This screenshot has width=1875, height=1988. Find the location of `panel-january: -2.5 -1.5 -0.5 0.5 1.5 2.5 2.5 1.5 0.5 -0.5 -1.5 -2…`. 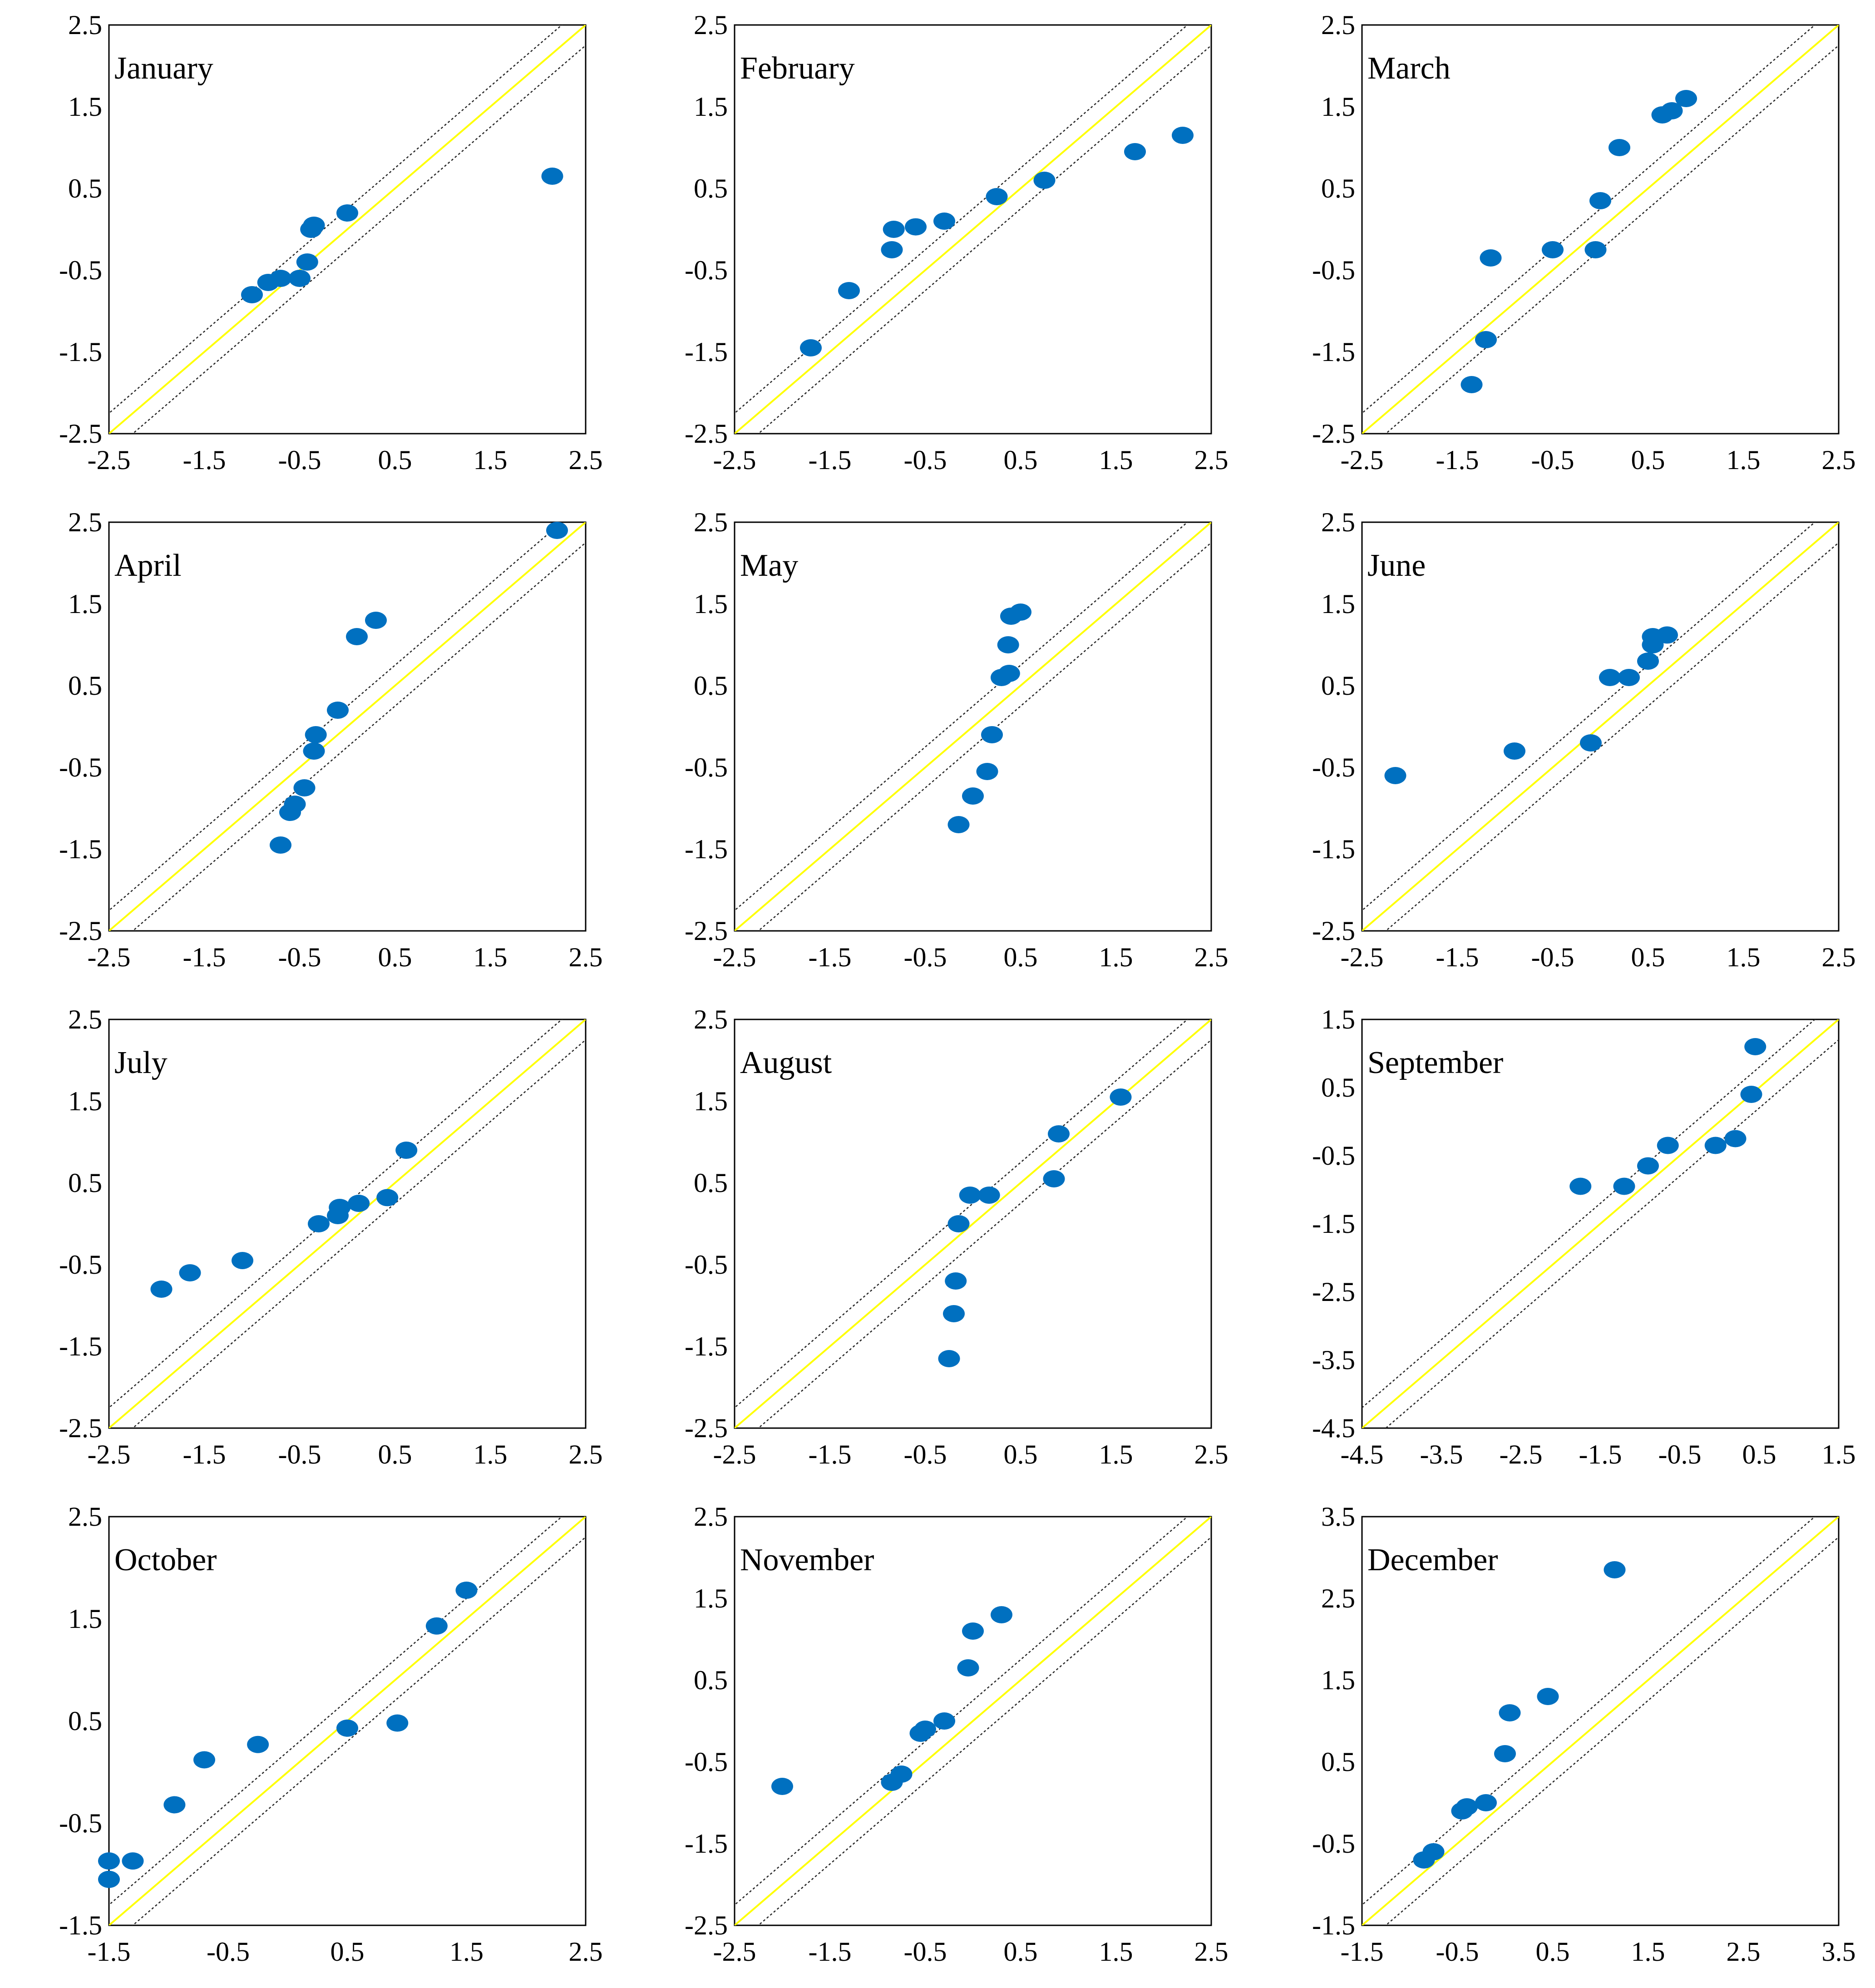

panel-january: -2.5 -1.5 -0.5 0.5 1.5 2.5 2.5 1.5 0.5 -0.5 -1.5 -2… is located at coordinates (330, 242).